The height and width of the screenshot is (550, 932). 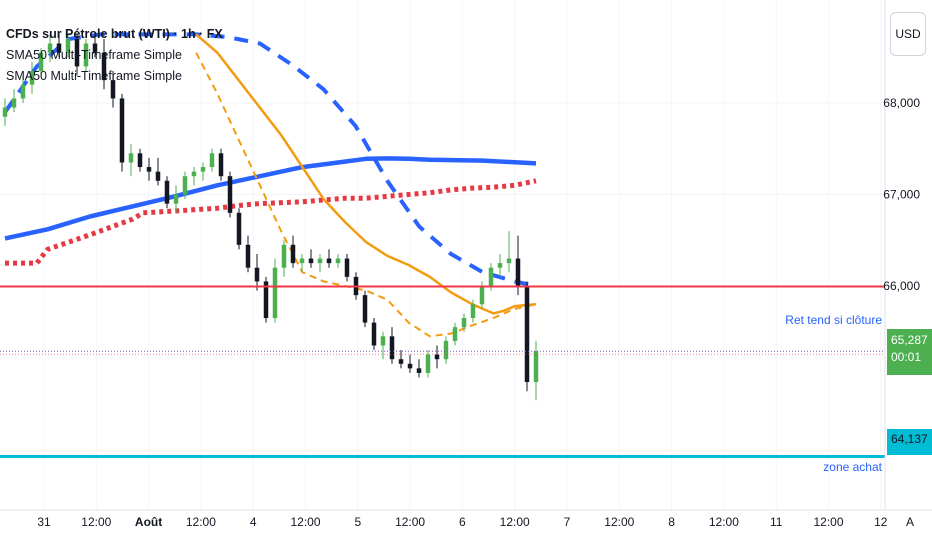 I want to click on red-line-label: Ret tend si clôture, so click(x=833, y=320).